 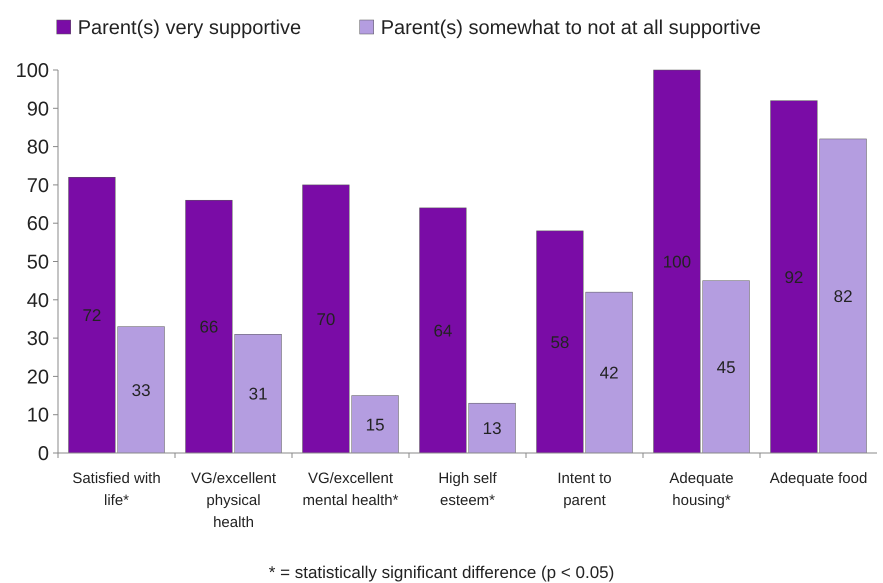 What do you see at coordinates (441, 572) in the screenshot?
I see `text: * = statistically significant difference (p < 0.05)` at bounding box center [441, 572].